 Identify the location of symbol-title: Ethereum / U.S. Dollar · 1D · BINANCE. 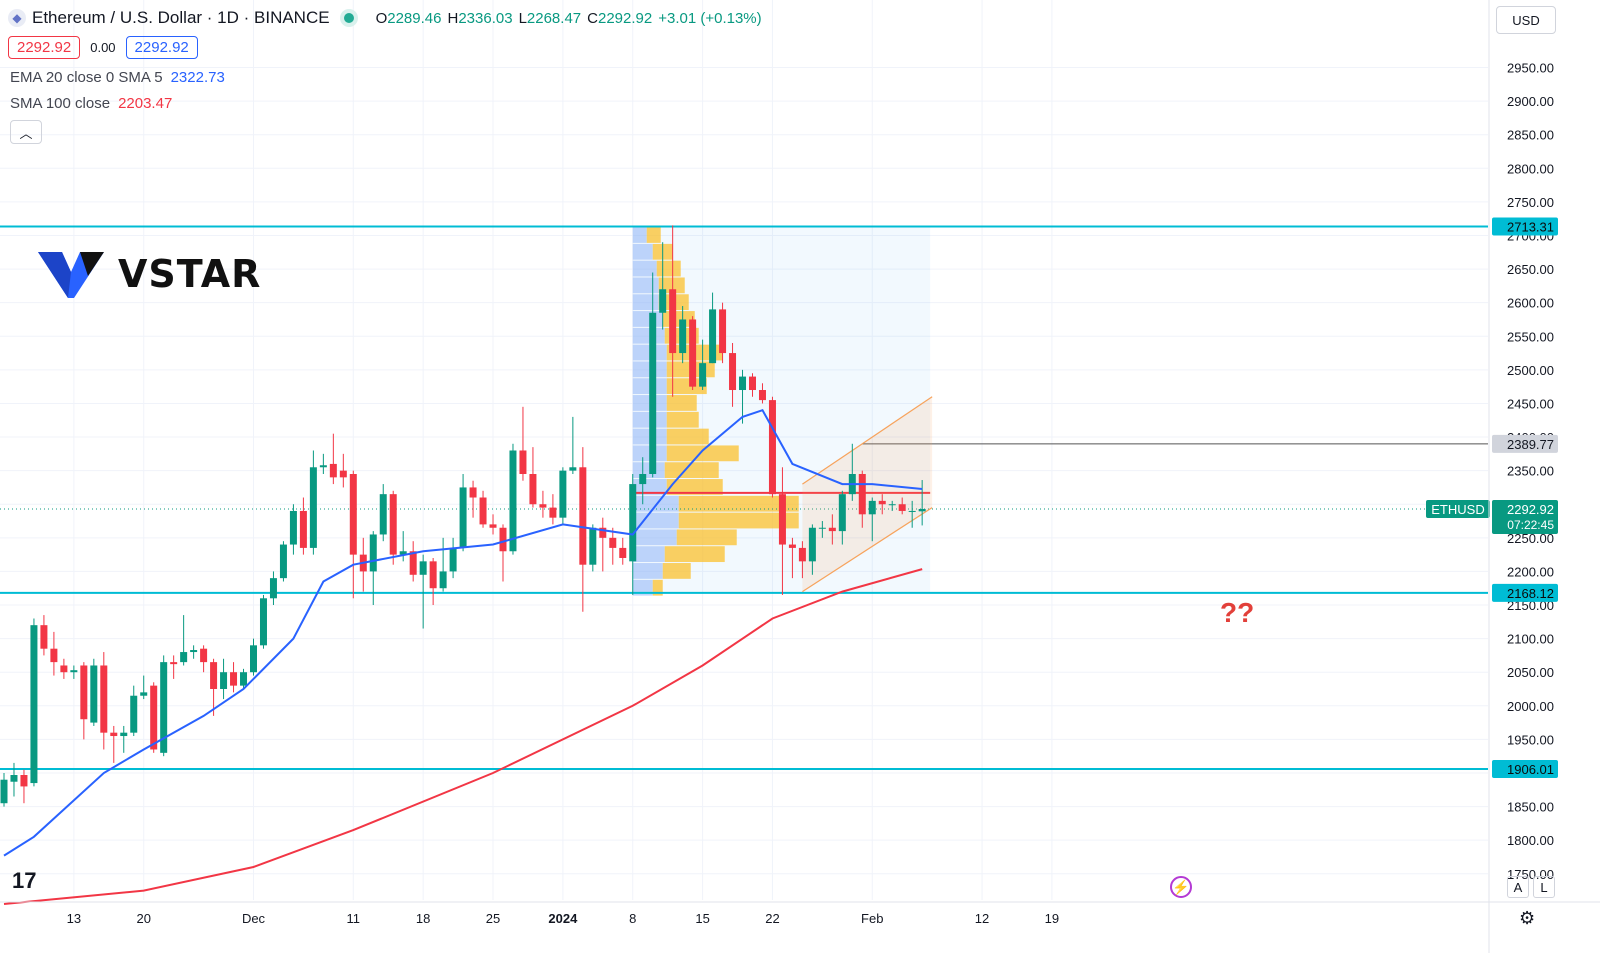
(181, 17).